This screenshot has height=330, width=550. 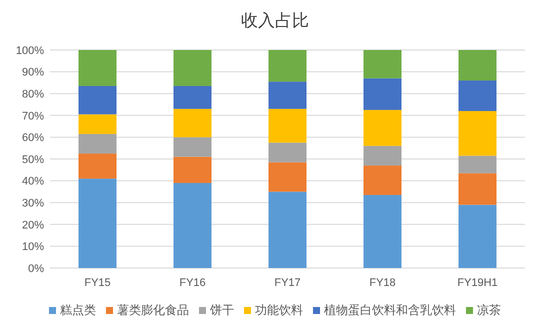 I want to click on chart-title: 收入占比, so click(x=275, y=20).